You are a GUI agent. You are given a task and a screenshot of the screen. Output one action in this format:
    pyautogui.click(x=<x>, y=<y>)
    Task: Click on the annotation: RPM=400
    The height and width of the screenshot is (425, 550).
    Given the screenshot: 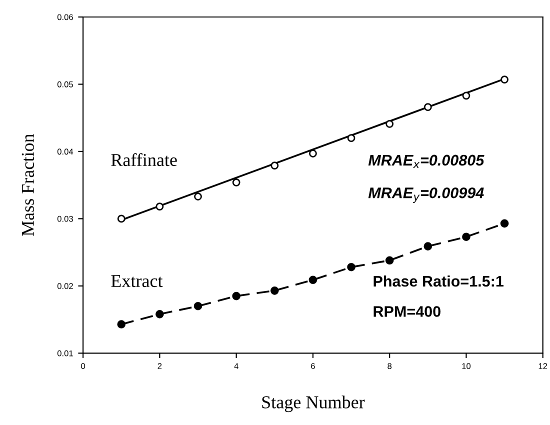 What is the action you would take?
    pyautogui.click(x=407, y=311)
    